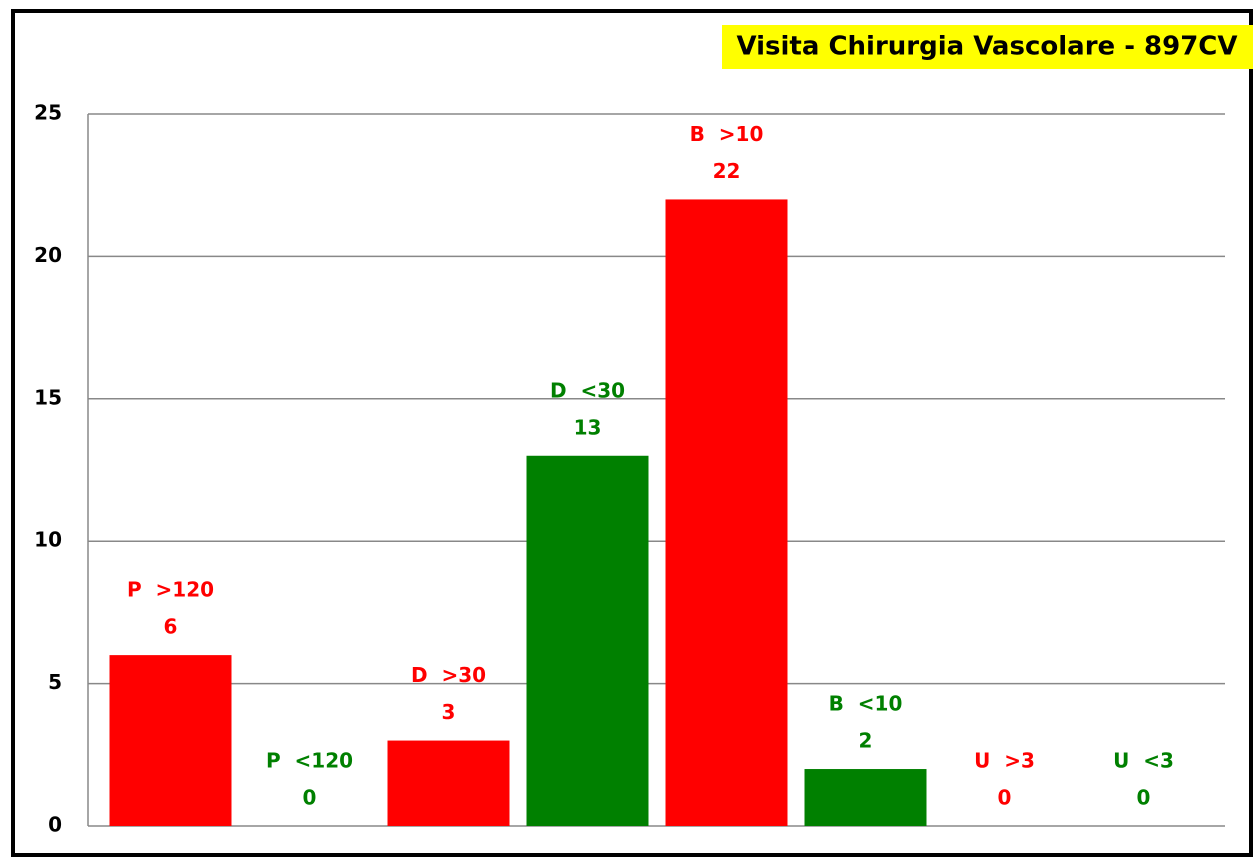  Describe the element at coordinates (587, 390) in the screenshot. I see `category-label: D <30` at that location.